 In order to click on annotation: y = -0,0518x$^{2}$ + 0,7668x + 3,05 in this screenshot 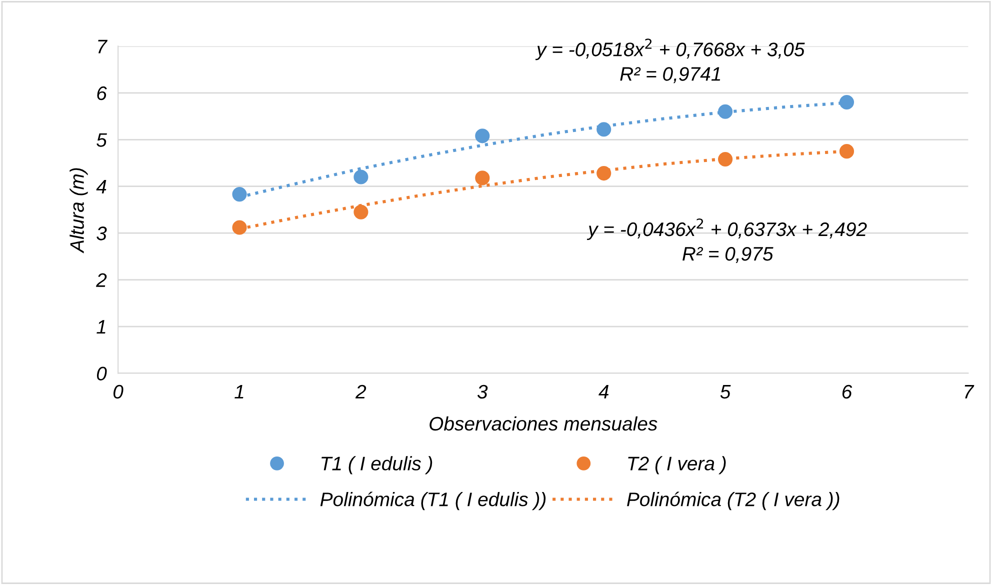, I will do `click(670, 49)`.